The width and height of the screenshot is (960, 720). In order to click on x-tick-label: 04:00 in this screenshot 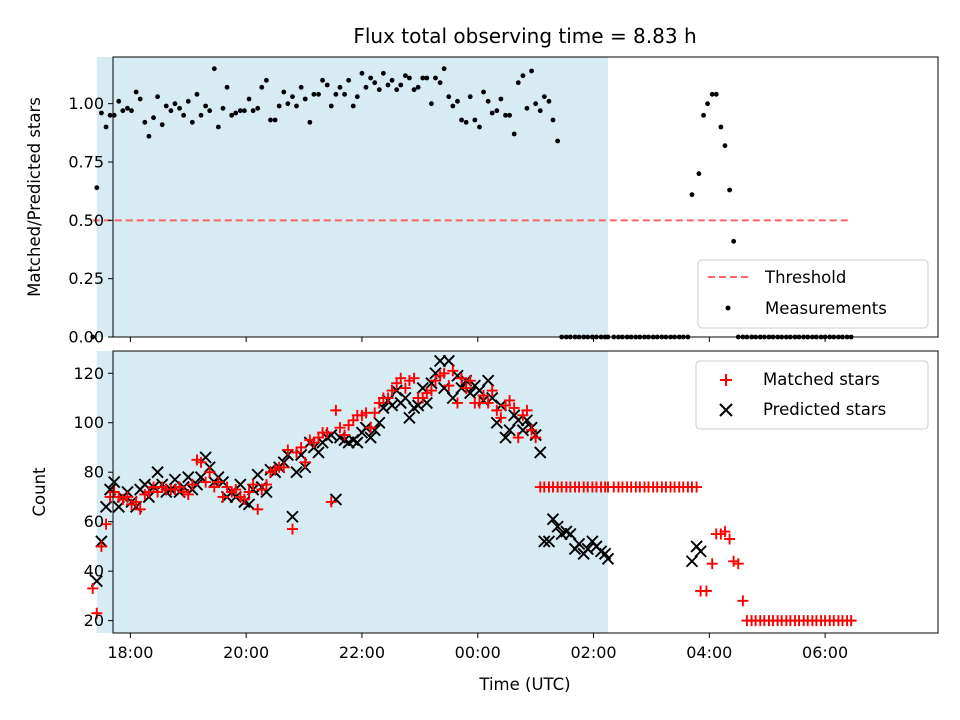, I will do `click(709, 652)`.